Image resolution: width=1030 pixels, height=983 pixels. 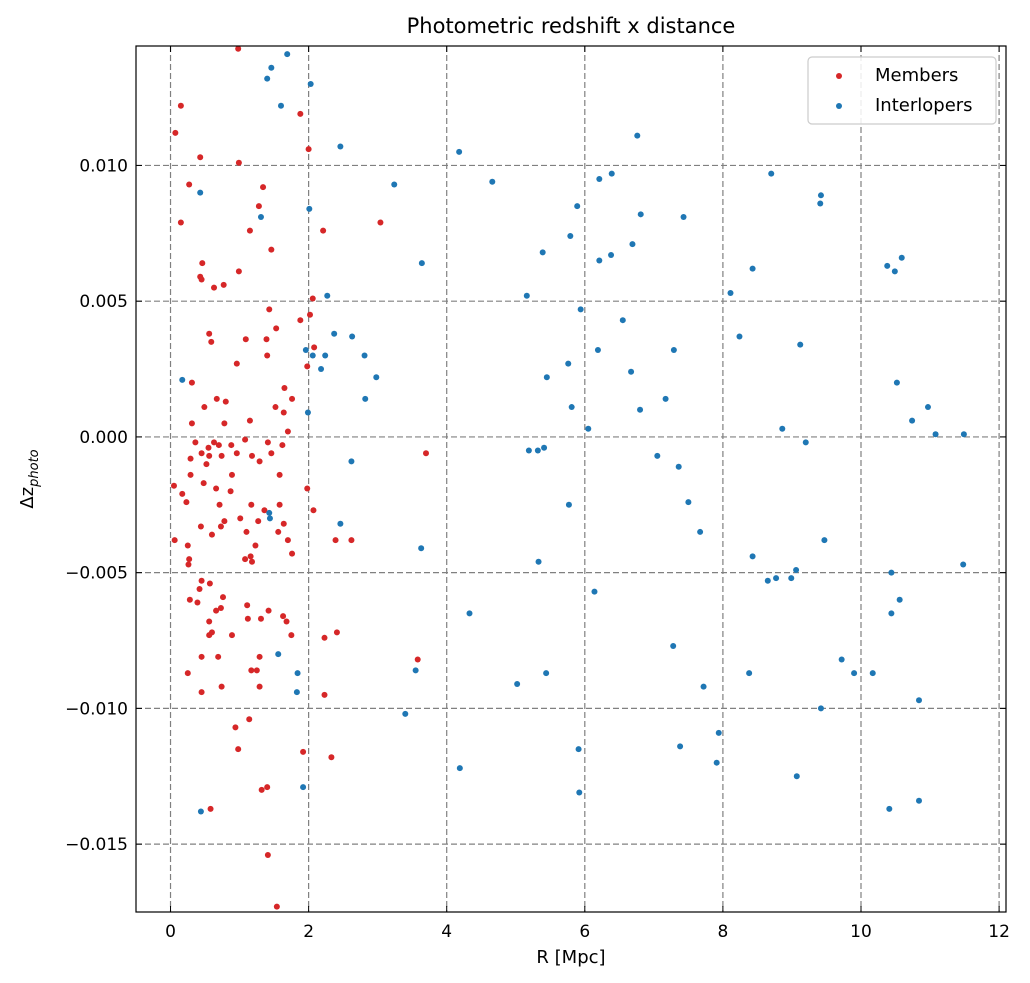 I want to click on x-tick-label: 10, so click(x=861, y=932).